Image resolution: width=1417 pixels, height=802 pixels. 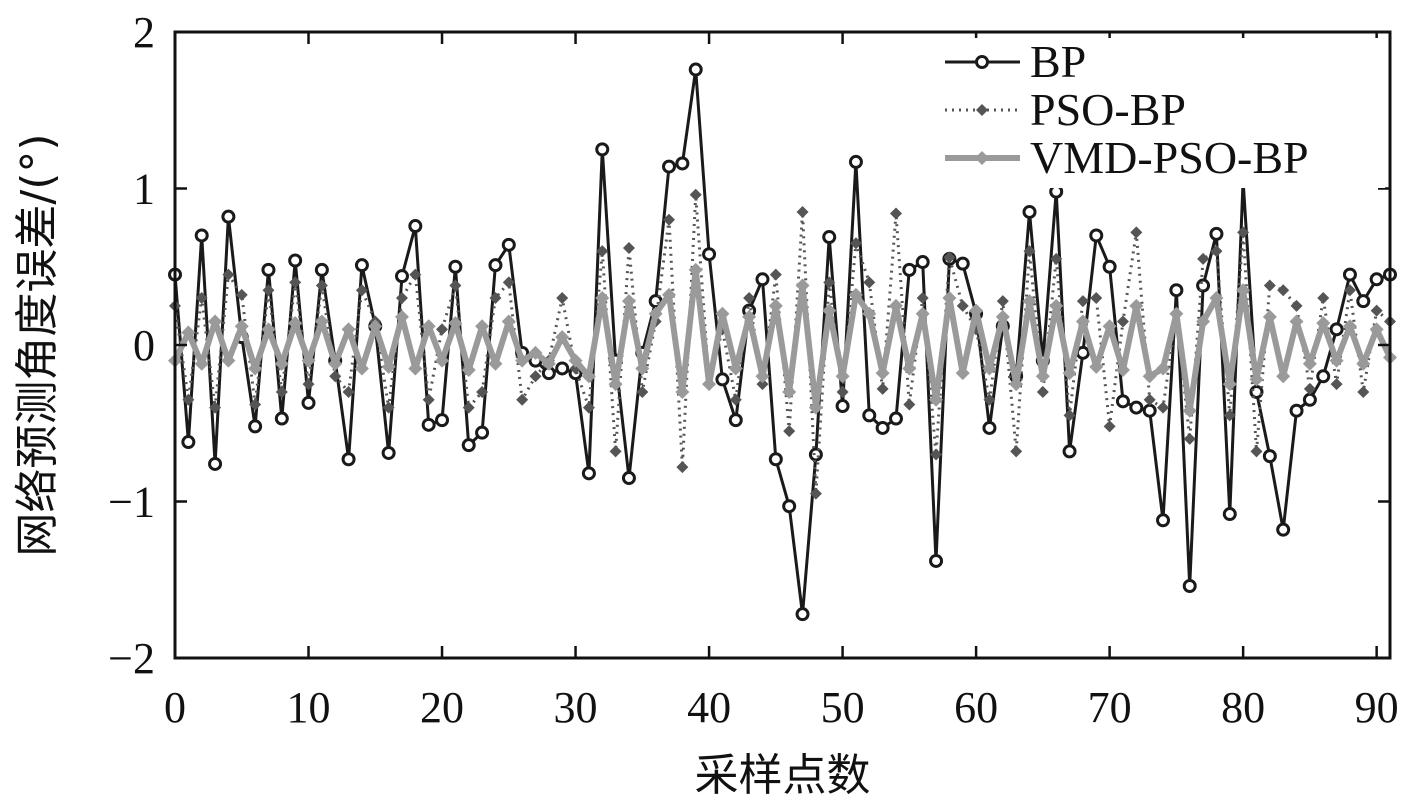 What do you see at coordinates (1110, 707) in the screenshot?
I see `x-tick-label: 70` at bounding box center [1110, 707].